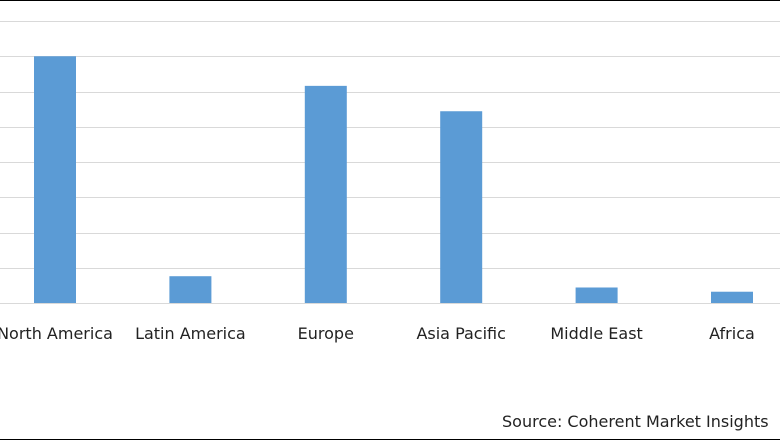 The width and height of the screenshot is (780, 441). What do you see at coordinates (635, 421) in the screenshot?
I see `source-note: Source: Coherent Market Insights` at bounding box center [635, 421].